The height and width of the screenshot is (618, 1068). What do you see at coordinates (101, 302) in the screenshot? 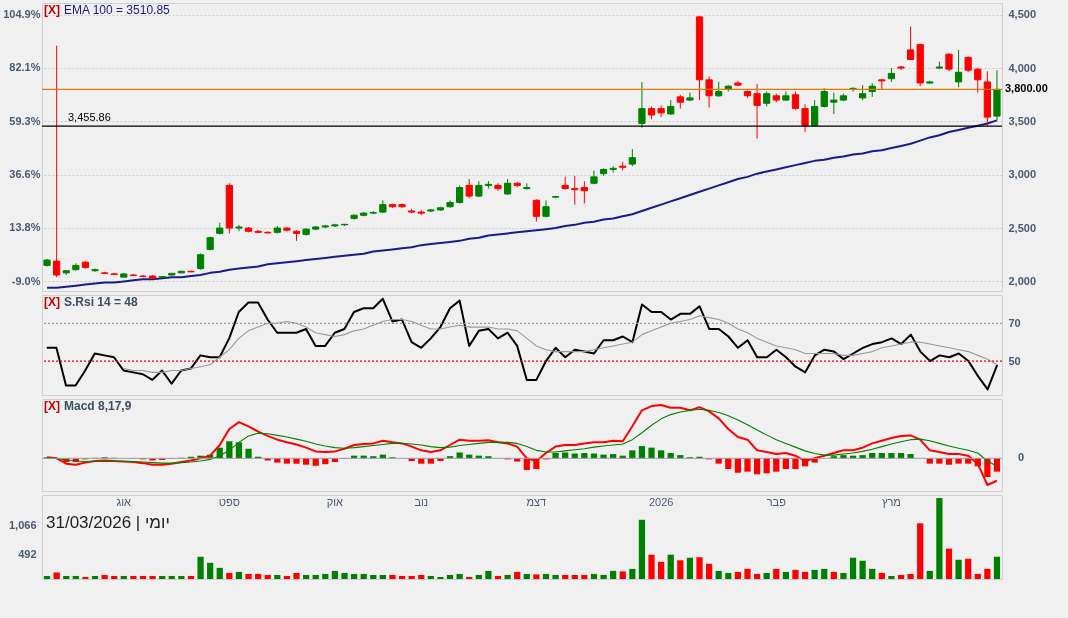
I see `chart-title: S.Rsi 14 = 48` at bounding box center [101, 302].